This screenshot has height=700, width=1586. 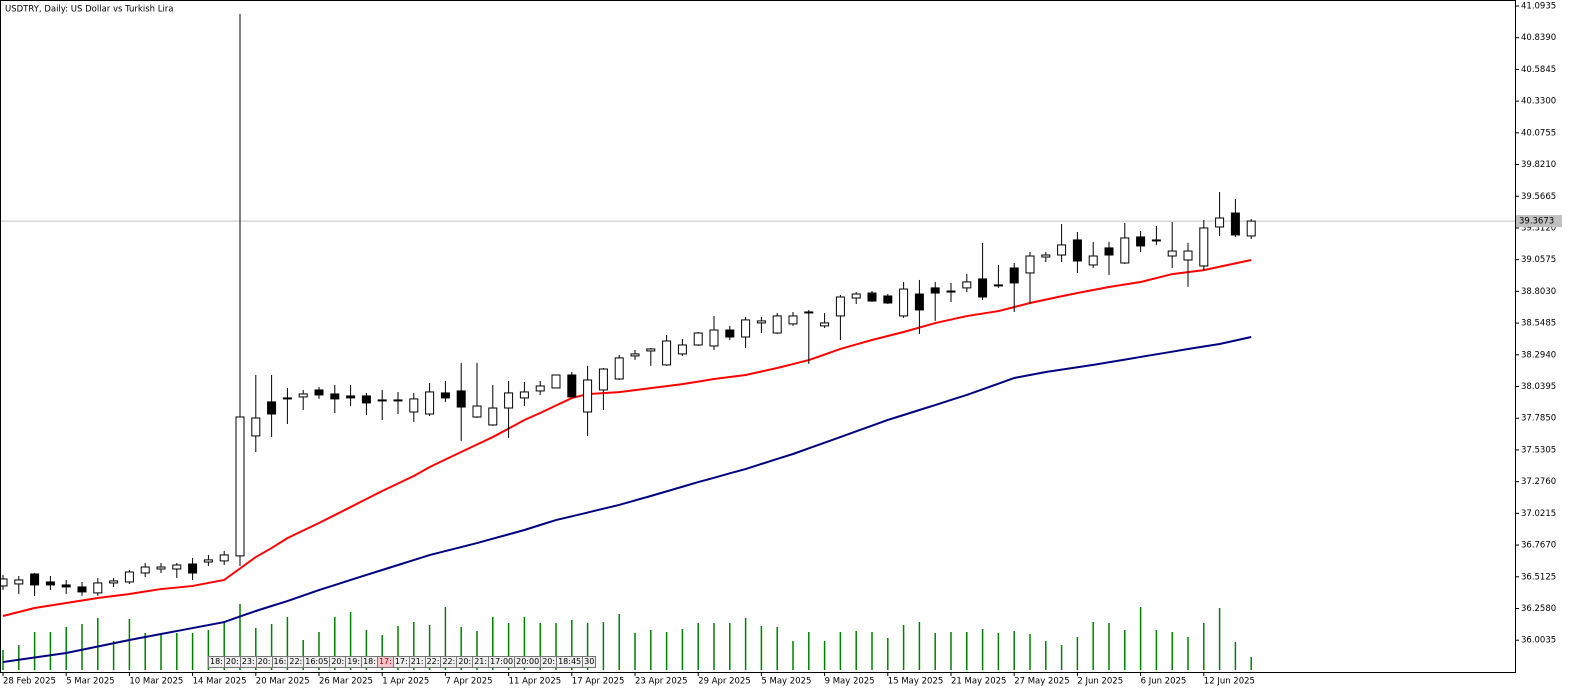 I want to click on x-tick-label: 5 Mar 2025, so click(x=90, y=682).